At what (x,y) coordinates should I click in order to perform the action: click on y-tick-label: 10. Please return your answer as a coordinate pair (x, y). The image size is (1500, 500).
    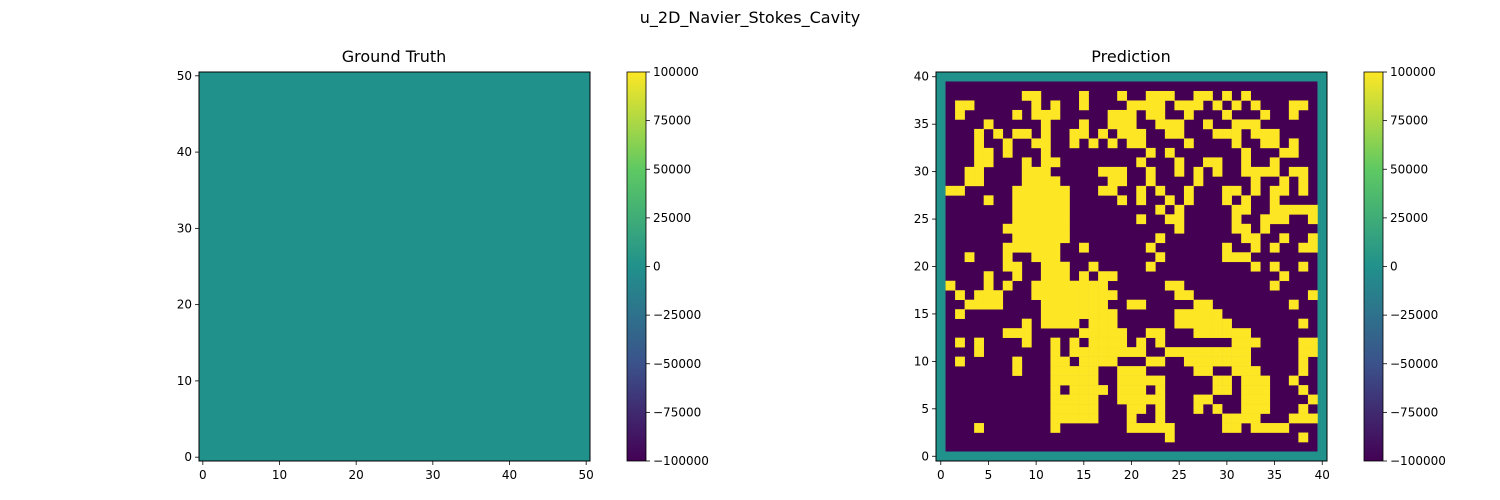
    Looking at the image, I should click on (921, 361).